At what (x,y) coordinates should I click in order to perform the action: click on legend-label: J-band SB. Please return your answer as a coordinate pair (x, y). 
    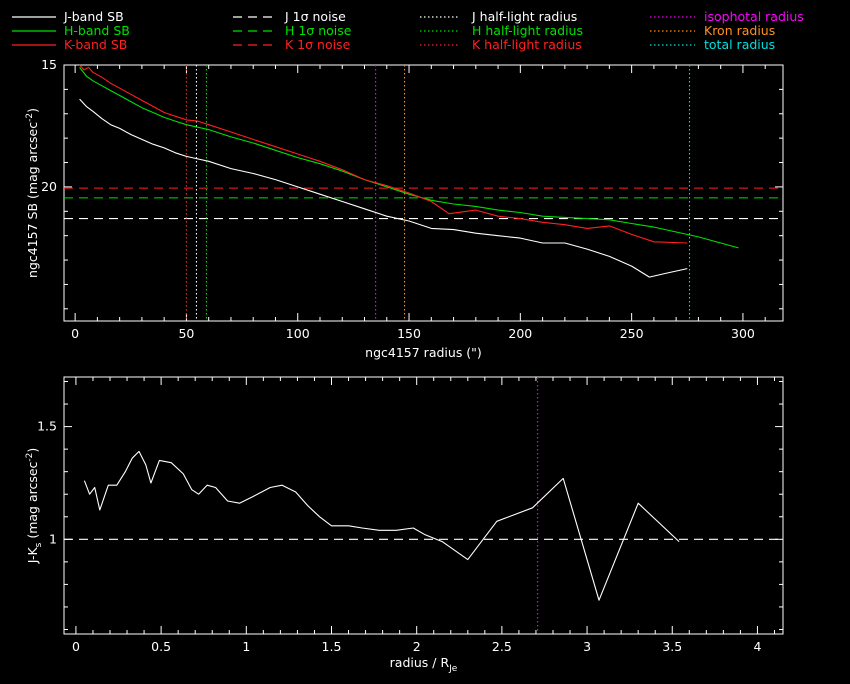
    Looking at the image, I should click on (93, 16).